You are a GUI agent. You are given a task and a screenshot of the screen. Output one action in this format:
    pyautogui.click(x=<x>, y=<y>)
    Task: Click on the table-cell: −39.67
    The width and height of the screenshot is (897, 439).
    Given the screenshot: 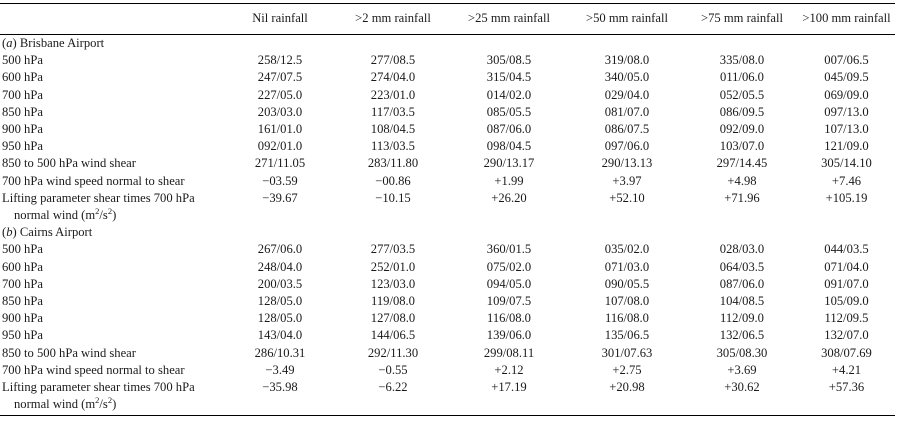 What is the action you would take?
    pyautogui.click(x=280, y=197)
    